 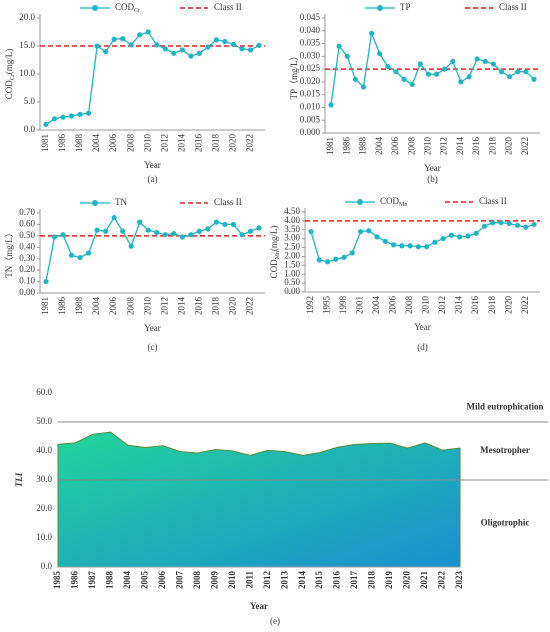 I want to click on label-unit: (mg/L), so click(x=9, y=62).